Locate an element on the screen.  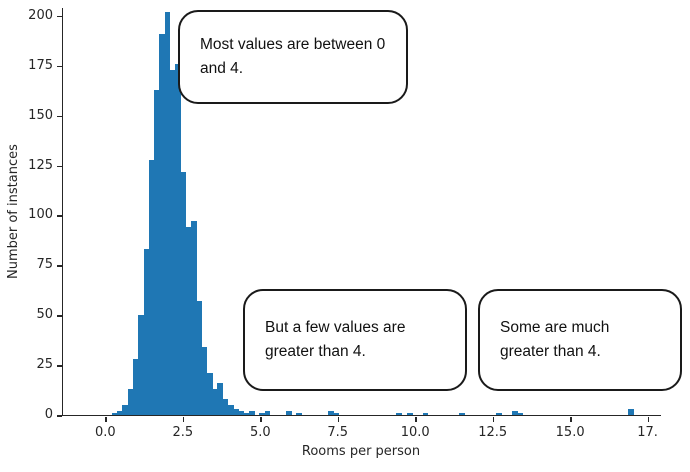
x-tick-label: 10.0 is located at coordinates (415, 432).